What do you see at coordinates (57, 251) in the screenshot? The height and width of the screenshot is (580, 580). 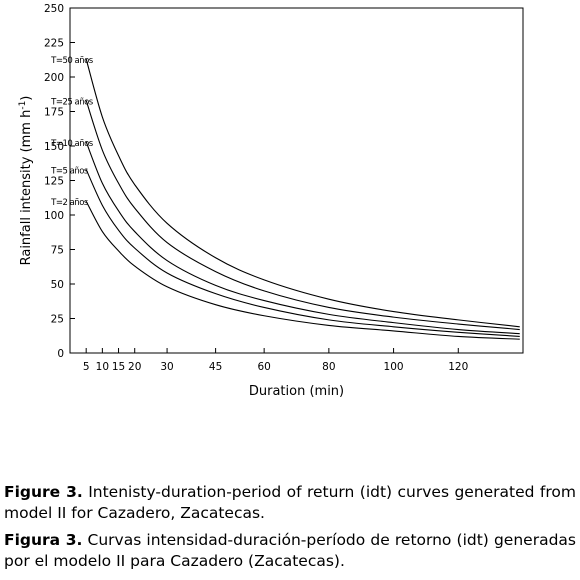 I see `y-tick-label: 75` at bounding box center [57, 251].